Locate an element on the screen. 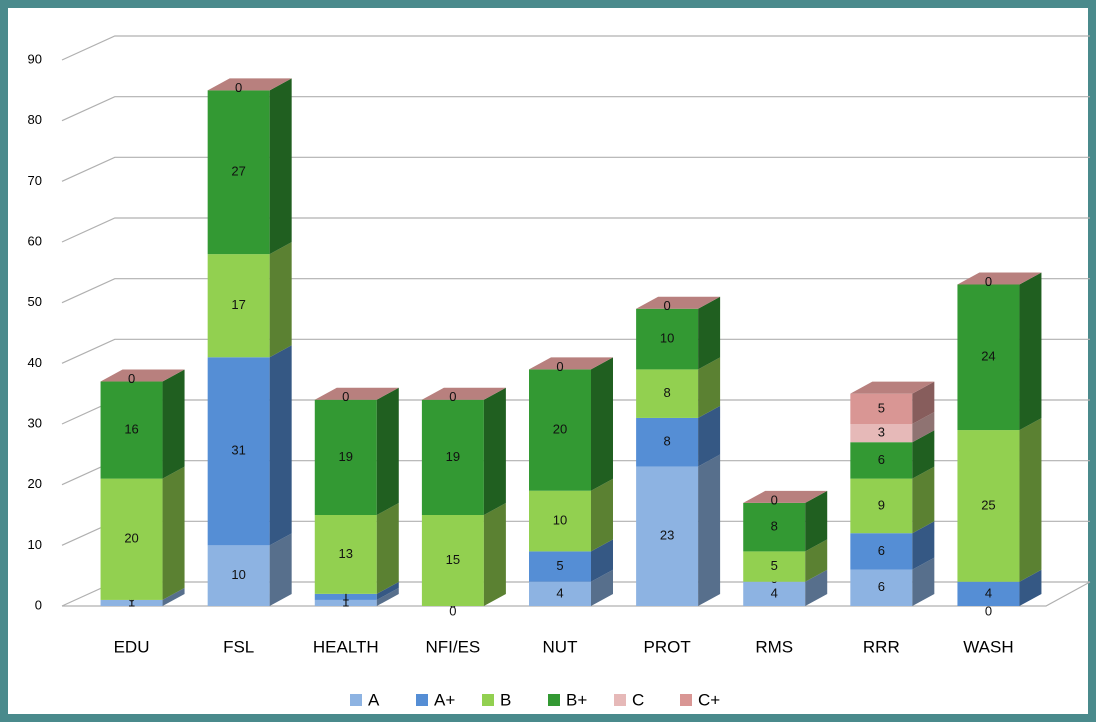 The width and height of the screenshot is (1096, 722). data-label: 10 is located at coordinates (560, 520).